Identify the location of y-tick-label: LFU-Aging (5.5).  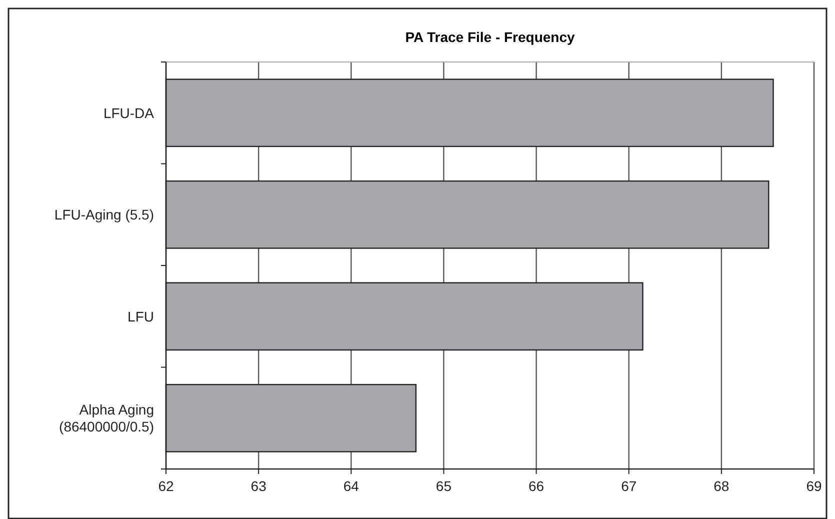
(104, 214).